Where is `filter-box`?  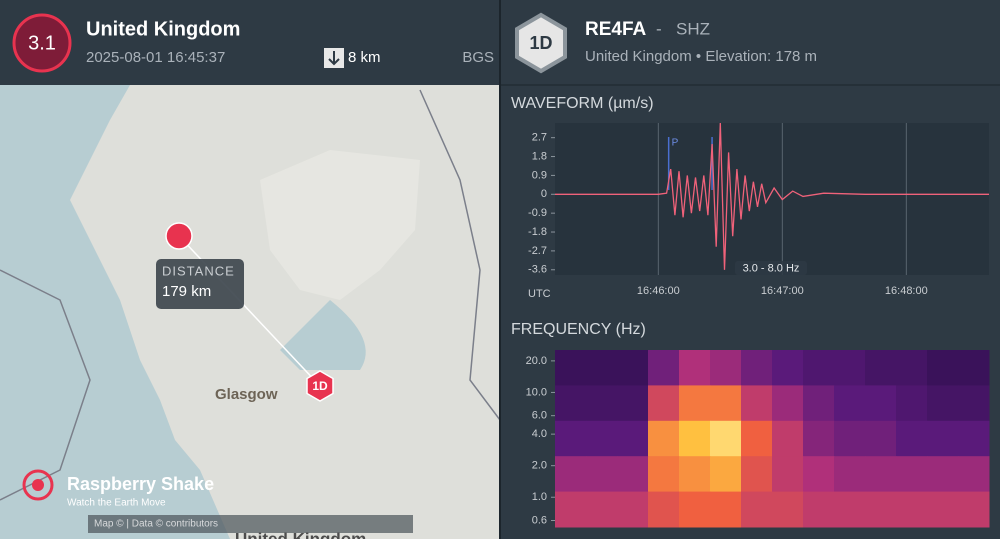
filter-box is located at coordinates (771, 268).